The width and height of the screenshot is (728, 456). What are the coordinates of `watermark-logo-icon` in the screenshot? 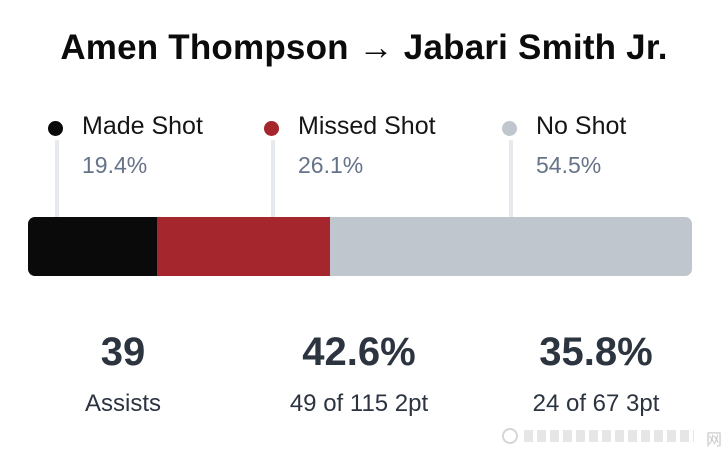 It's located at (510, 436).